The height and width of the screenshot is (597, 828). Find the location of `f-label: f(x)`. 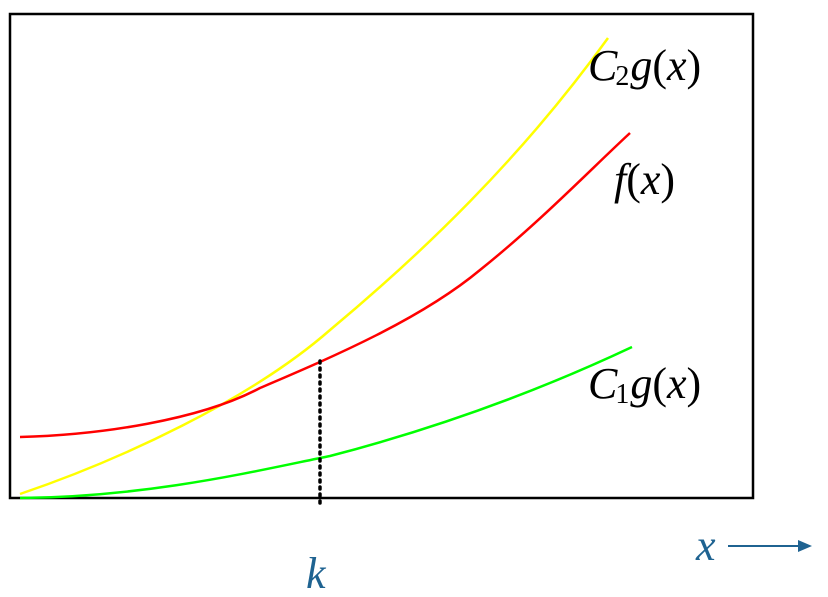

f-label: f(x) is located at coordinates (644, 180).